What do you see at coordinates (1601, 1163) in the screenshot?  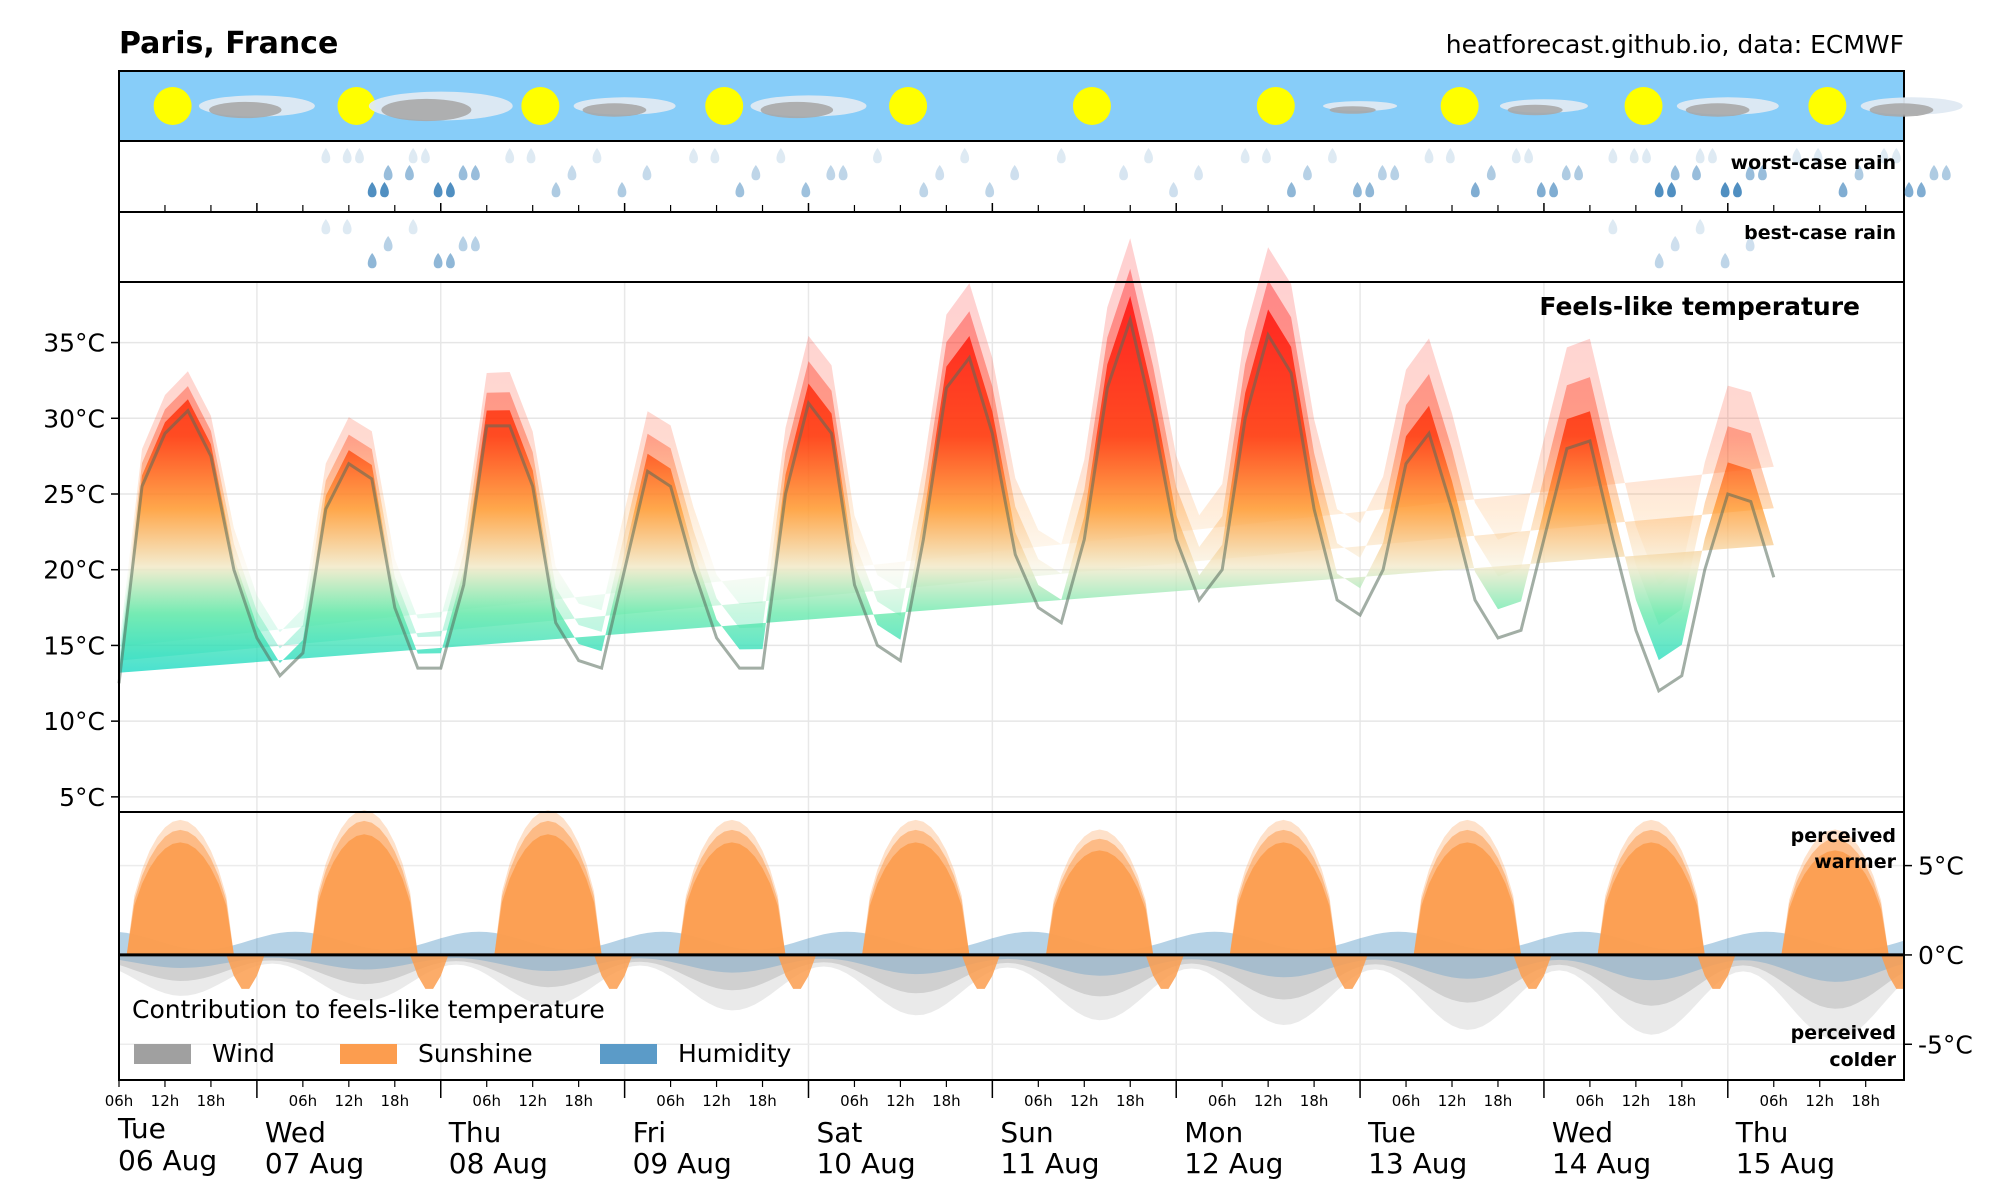 I see `day-date-label: 14 Aug` at bounding box center [1601, 1163].